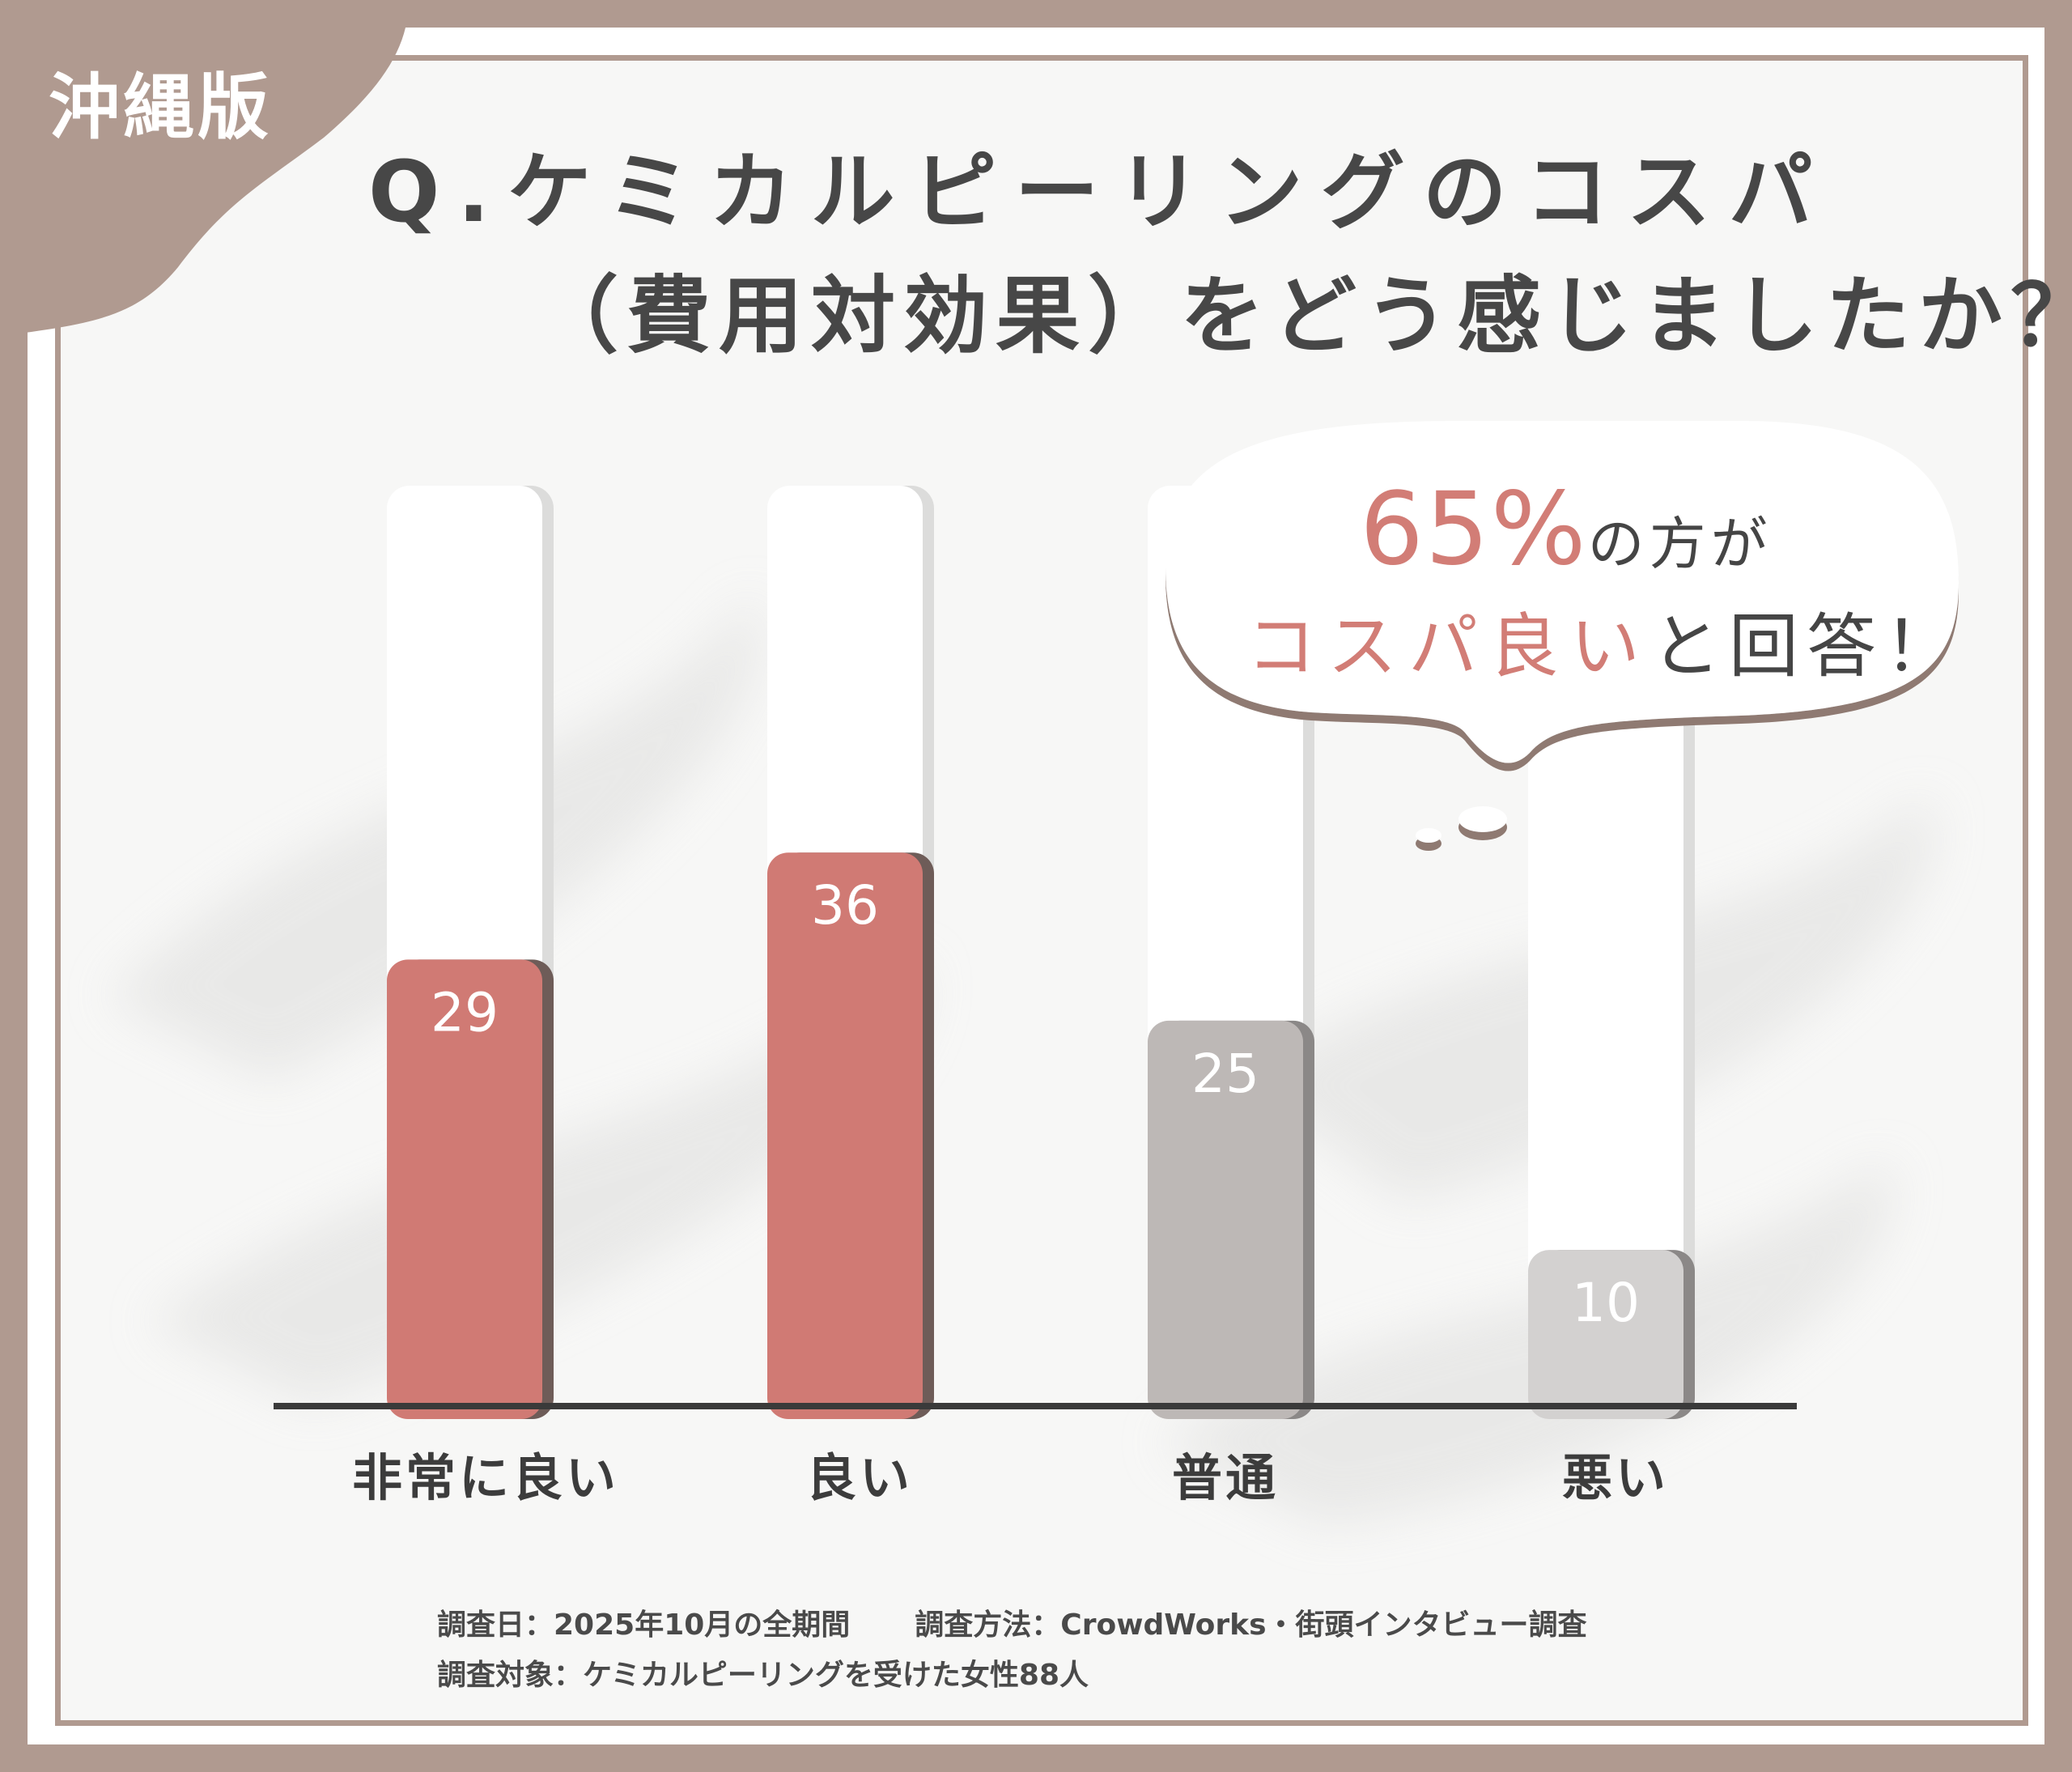 This screenshot has height=1772, width=2072. I want to click on callout-line2-text: と回答！, so click(1806, 646).